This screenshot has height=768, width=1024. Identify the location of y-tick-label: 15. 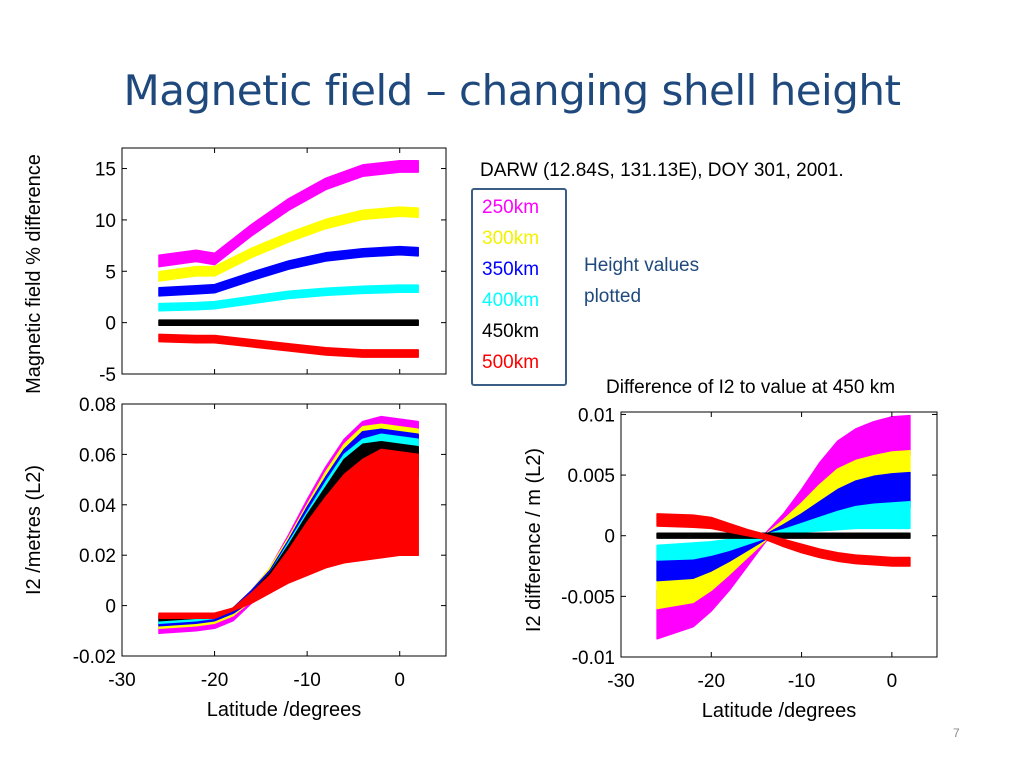
(105, 170).